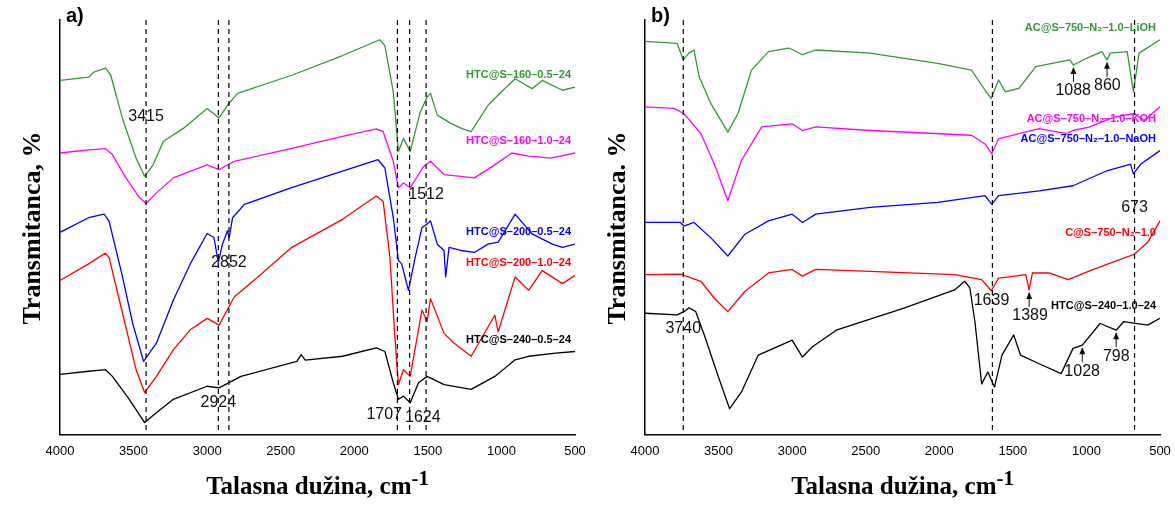 This screenshot has height=508, width=1175. Describe the element at coordinates (1116, 355) in the screenshot. I see `annotation: 798` at that location.